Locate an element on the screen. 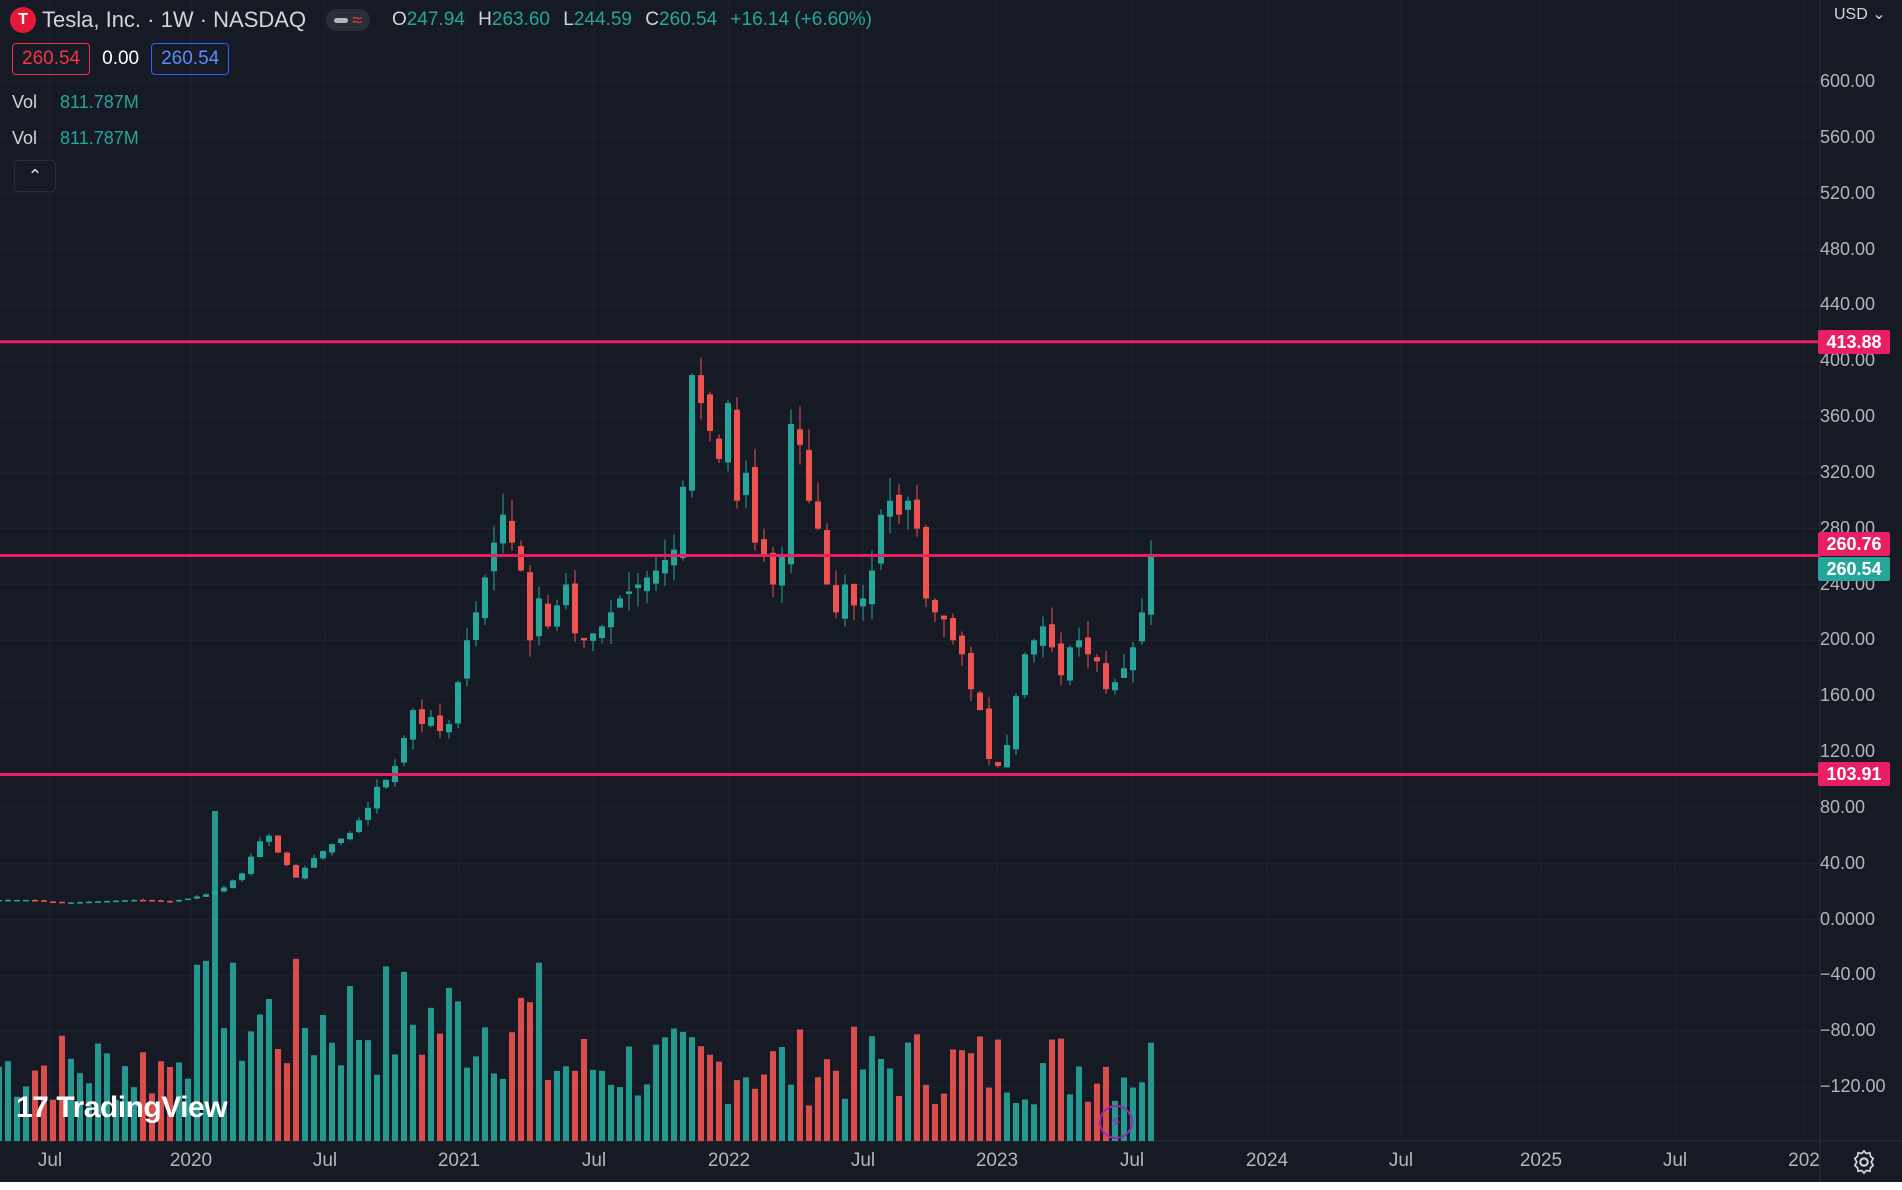  horizontal-line-price-tag: 103.91 is located at coordinates (1854, 774).